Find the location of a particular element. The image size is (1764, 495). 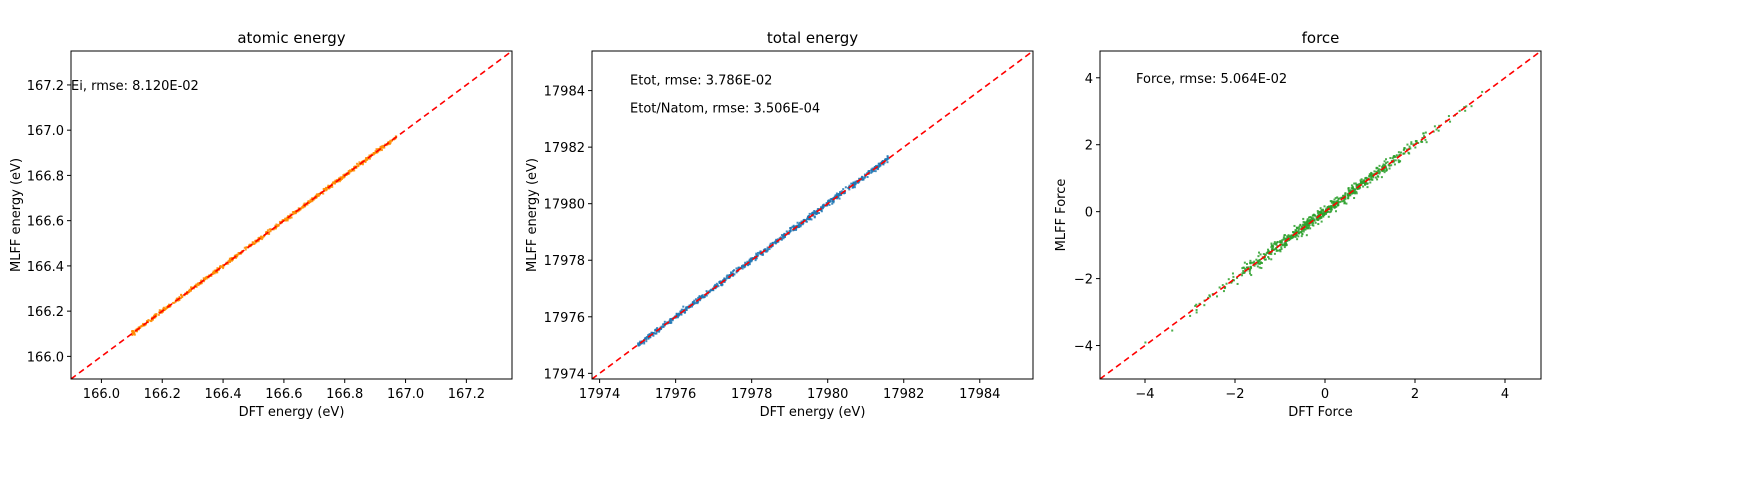

y-axis-label: MLFF Force is located at coordinates (1061, 215).